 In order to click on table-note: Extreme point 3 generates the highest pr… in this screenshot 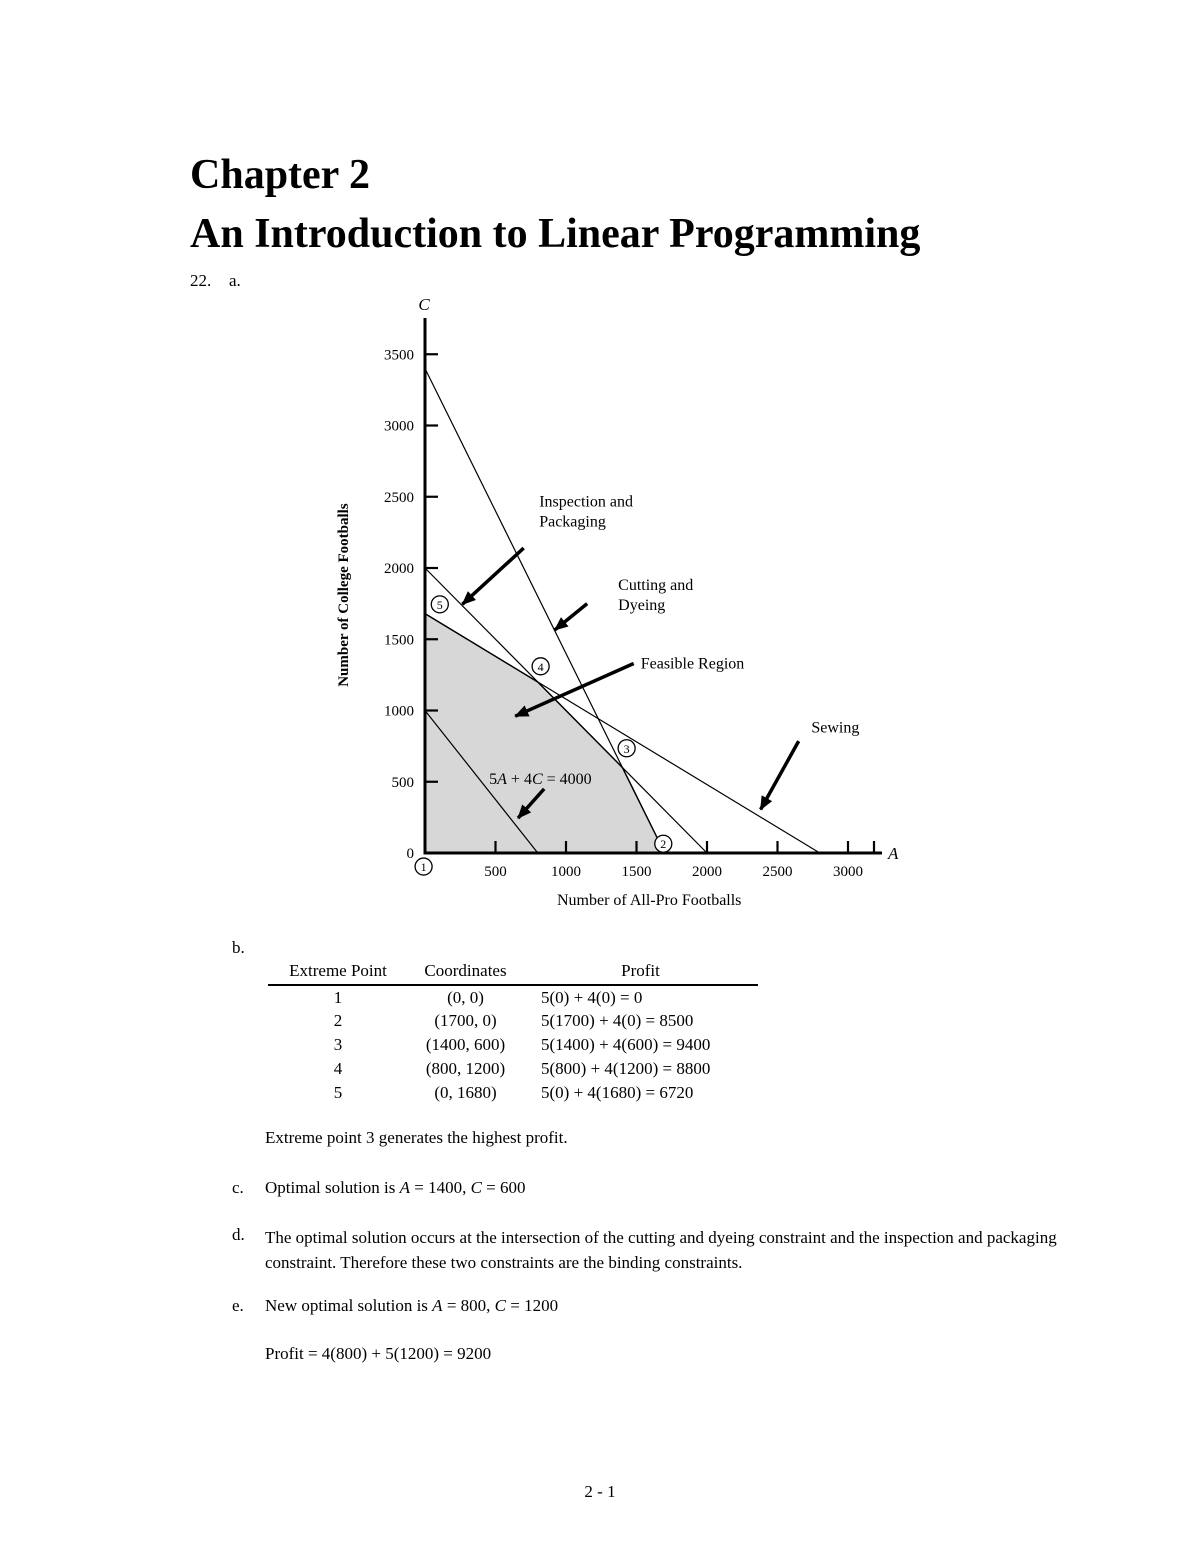, I will do `click(416, 1137)`.